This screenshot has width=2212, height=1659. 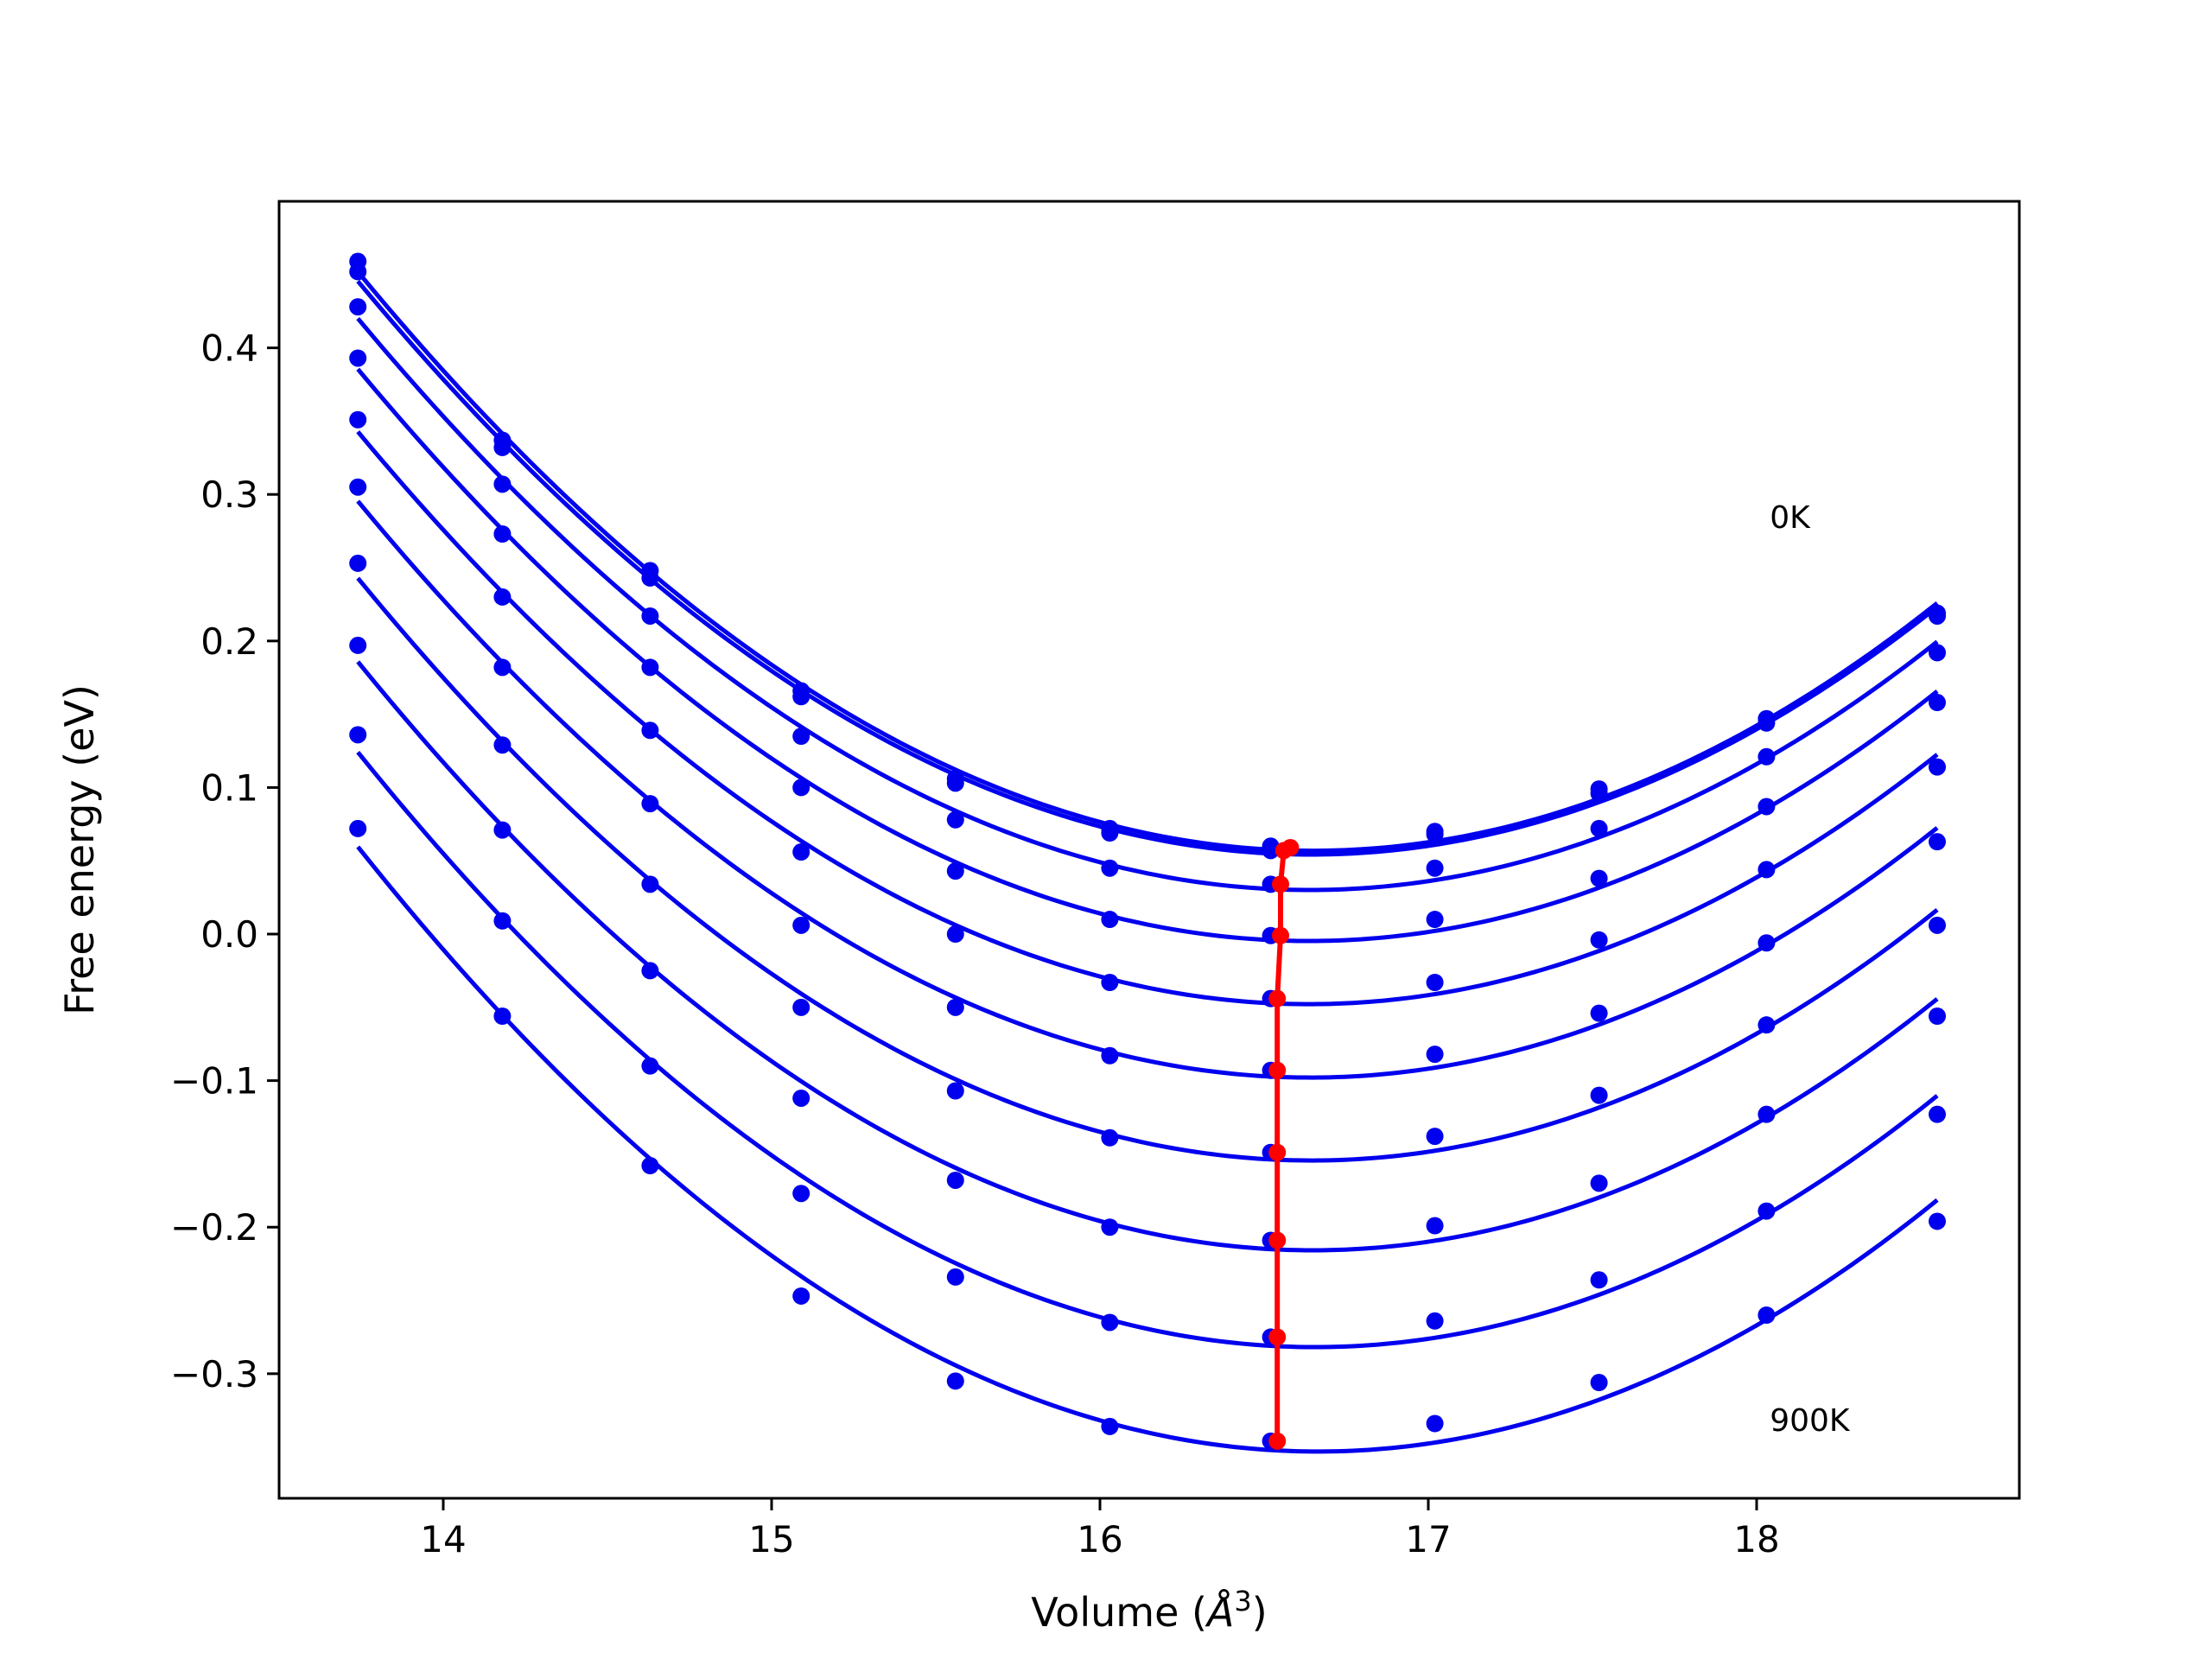 I want to click on x-axis-label: Volume (Å3), so click(x=1149, y=1610).